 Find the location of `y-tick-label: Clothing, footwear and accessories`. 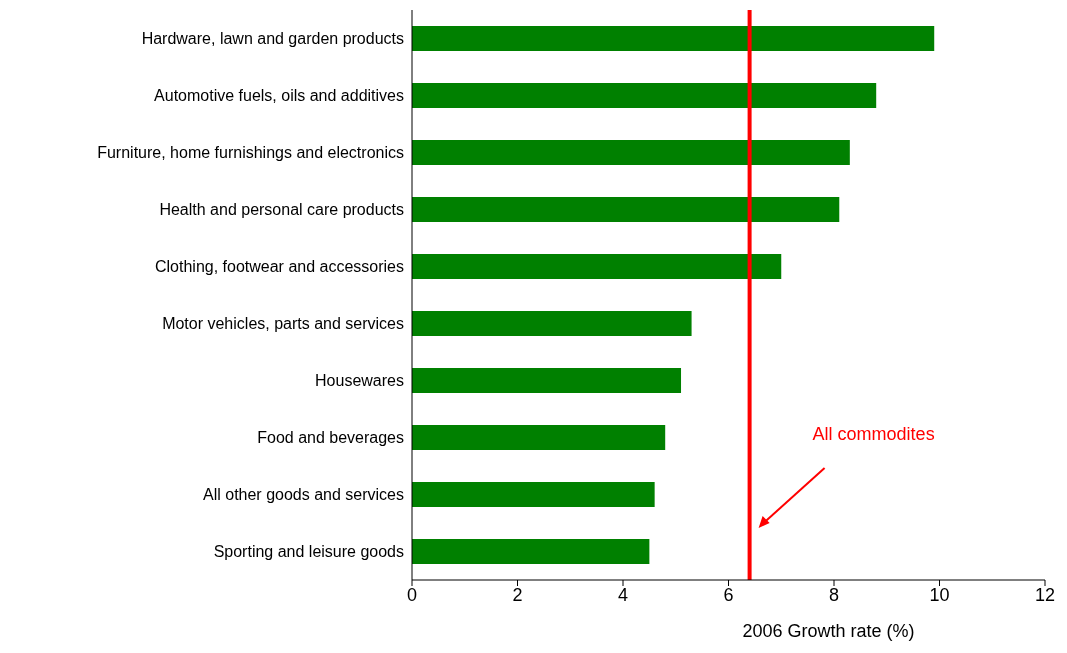

y-tick-label: Clothing, footwear and accessories is located at coordinates (279, 267).